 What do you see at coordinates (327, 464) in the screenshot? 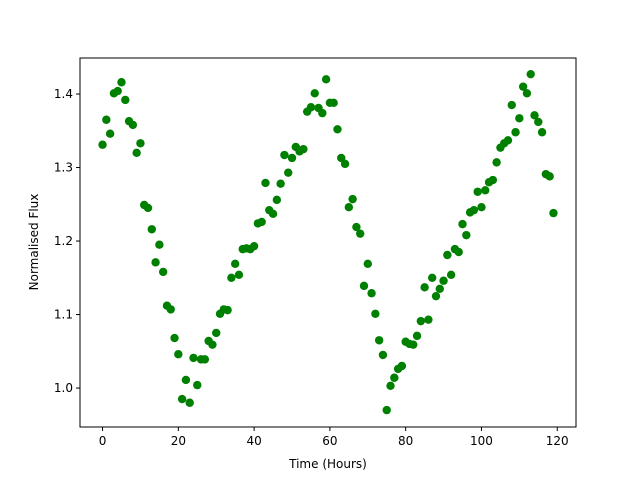
I see `x-axis-label: Time (Hours)` at bounding box center [327, 464].